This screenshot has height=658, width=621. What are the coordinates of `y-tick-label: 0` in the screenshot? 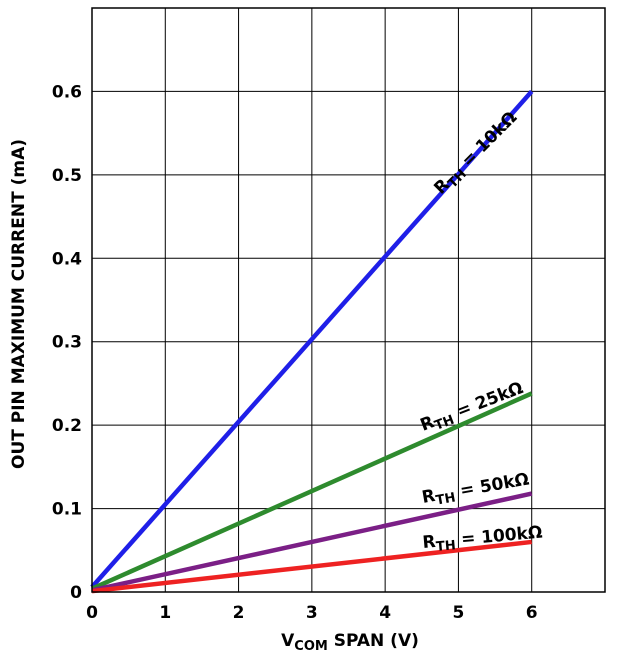 It's located at (76, 593).